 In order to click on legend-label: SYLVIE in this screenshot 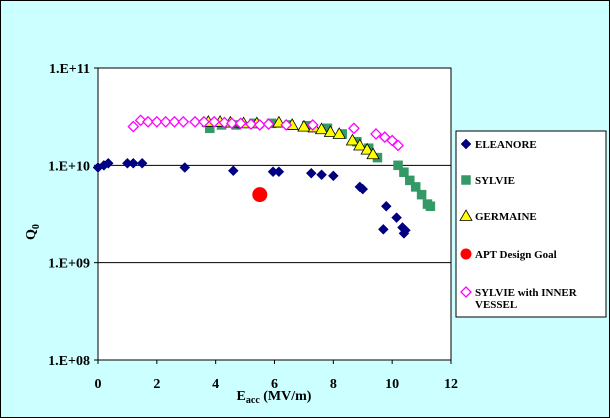, I will do `click(495, 181)`.